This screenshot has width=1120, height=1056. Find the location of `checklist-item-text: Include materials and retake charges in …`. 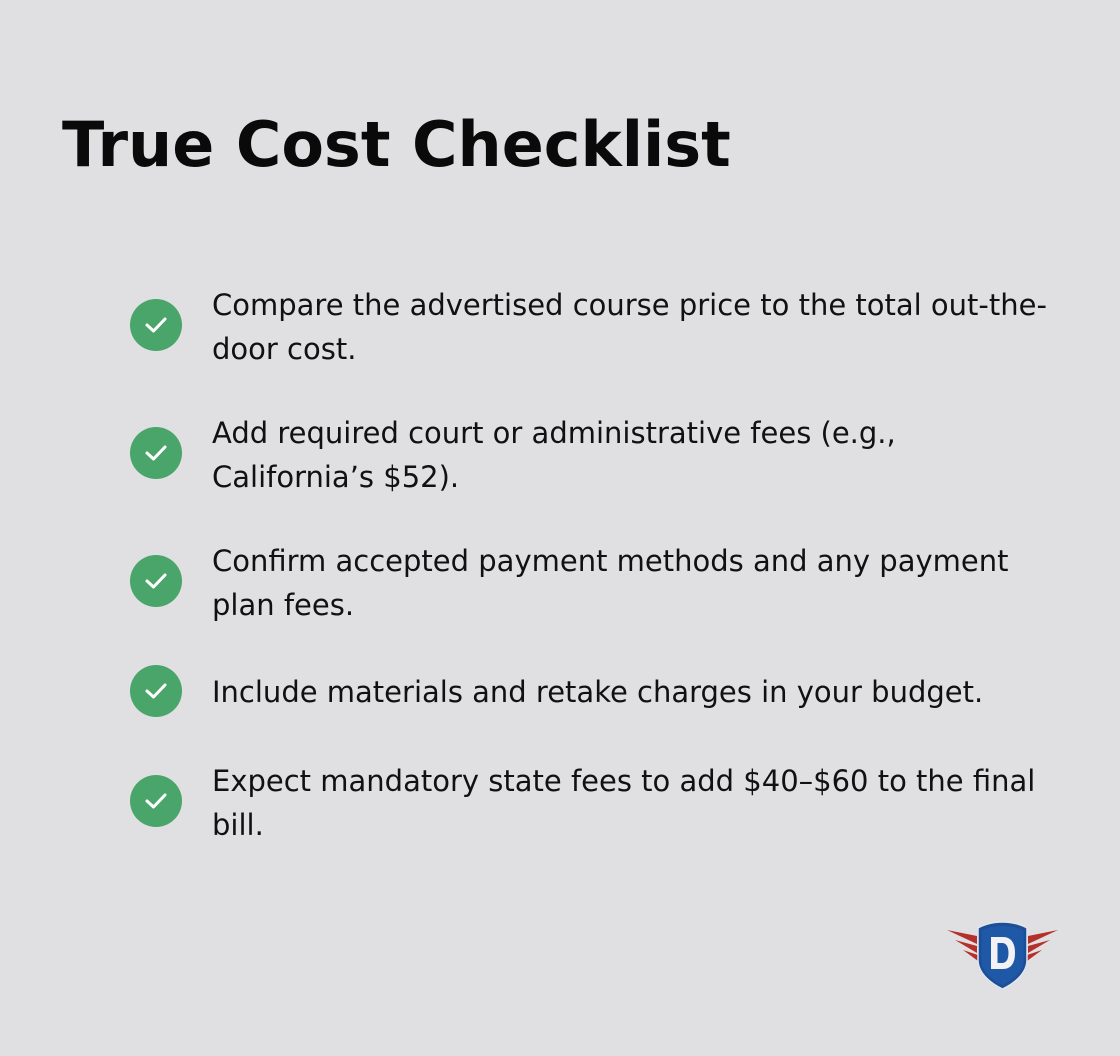

checklist-item-text: Include materials and retake charges in … is located at coordinates (598, 692).